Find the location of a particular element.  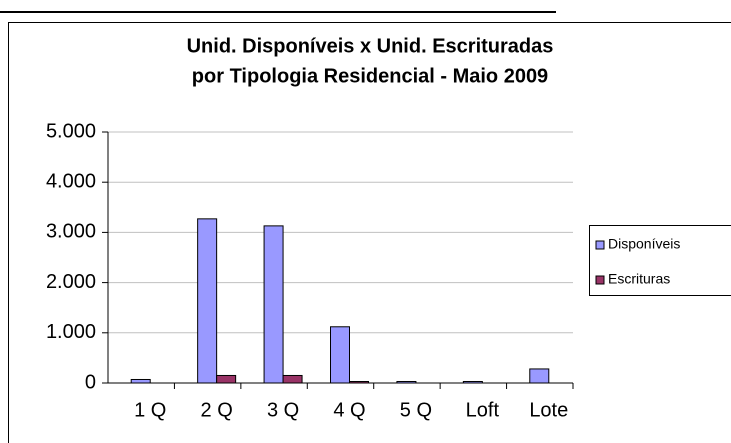

chart-subtitle: por Tipologia Residencial - Maio 2009 is located at coordinates (370, 76).